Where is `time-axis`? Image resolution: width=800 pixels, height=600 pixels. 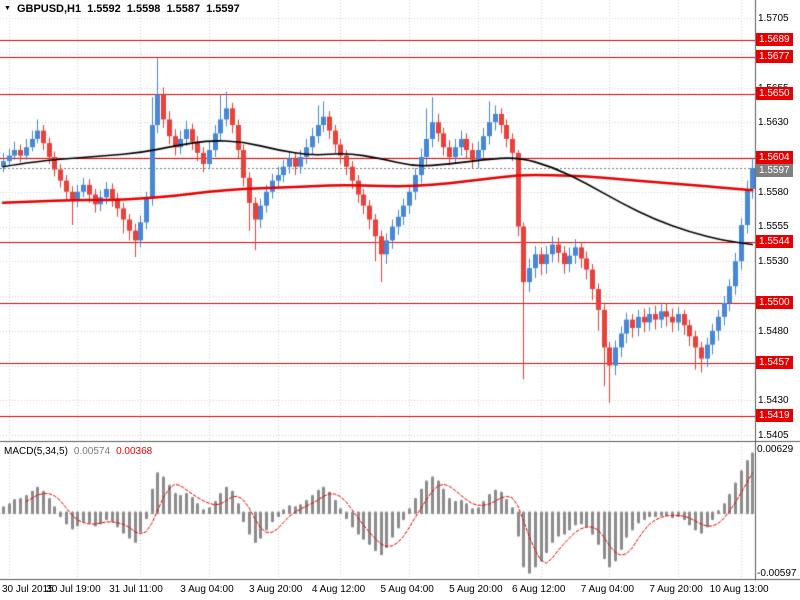
time-axis is located at coordinates (400, 590).